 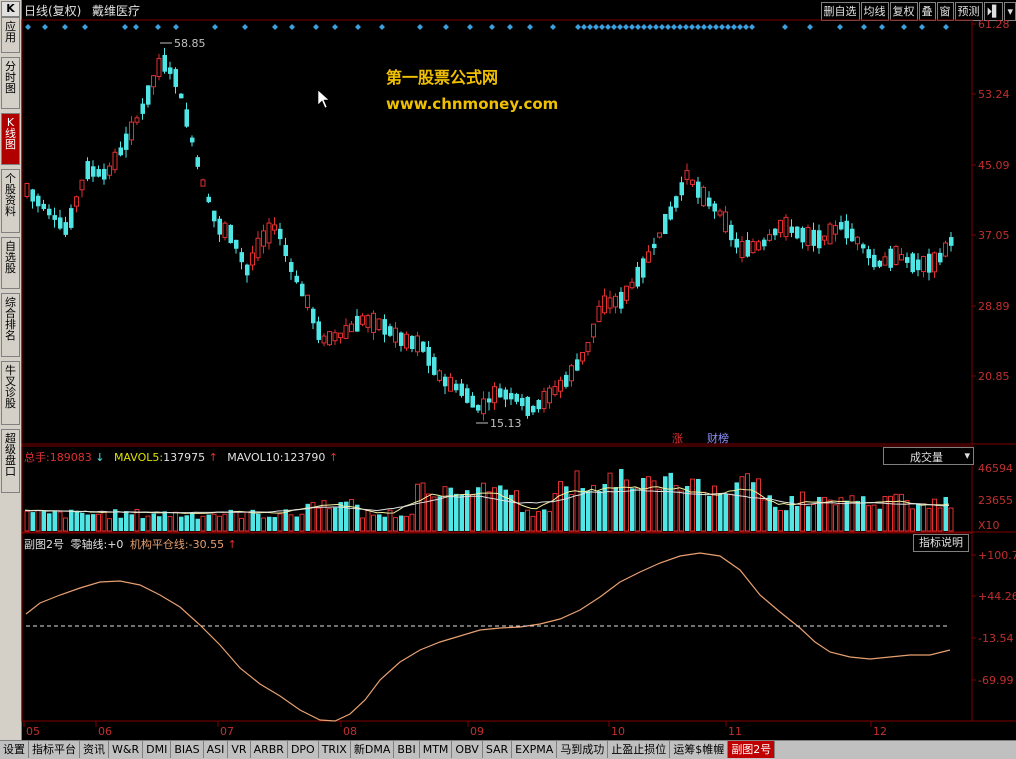 What do you see at coordinates (467, 749) in the screenshot?
I see `indicator-tab: OBV` at bounding box center [467, 749].